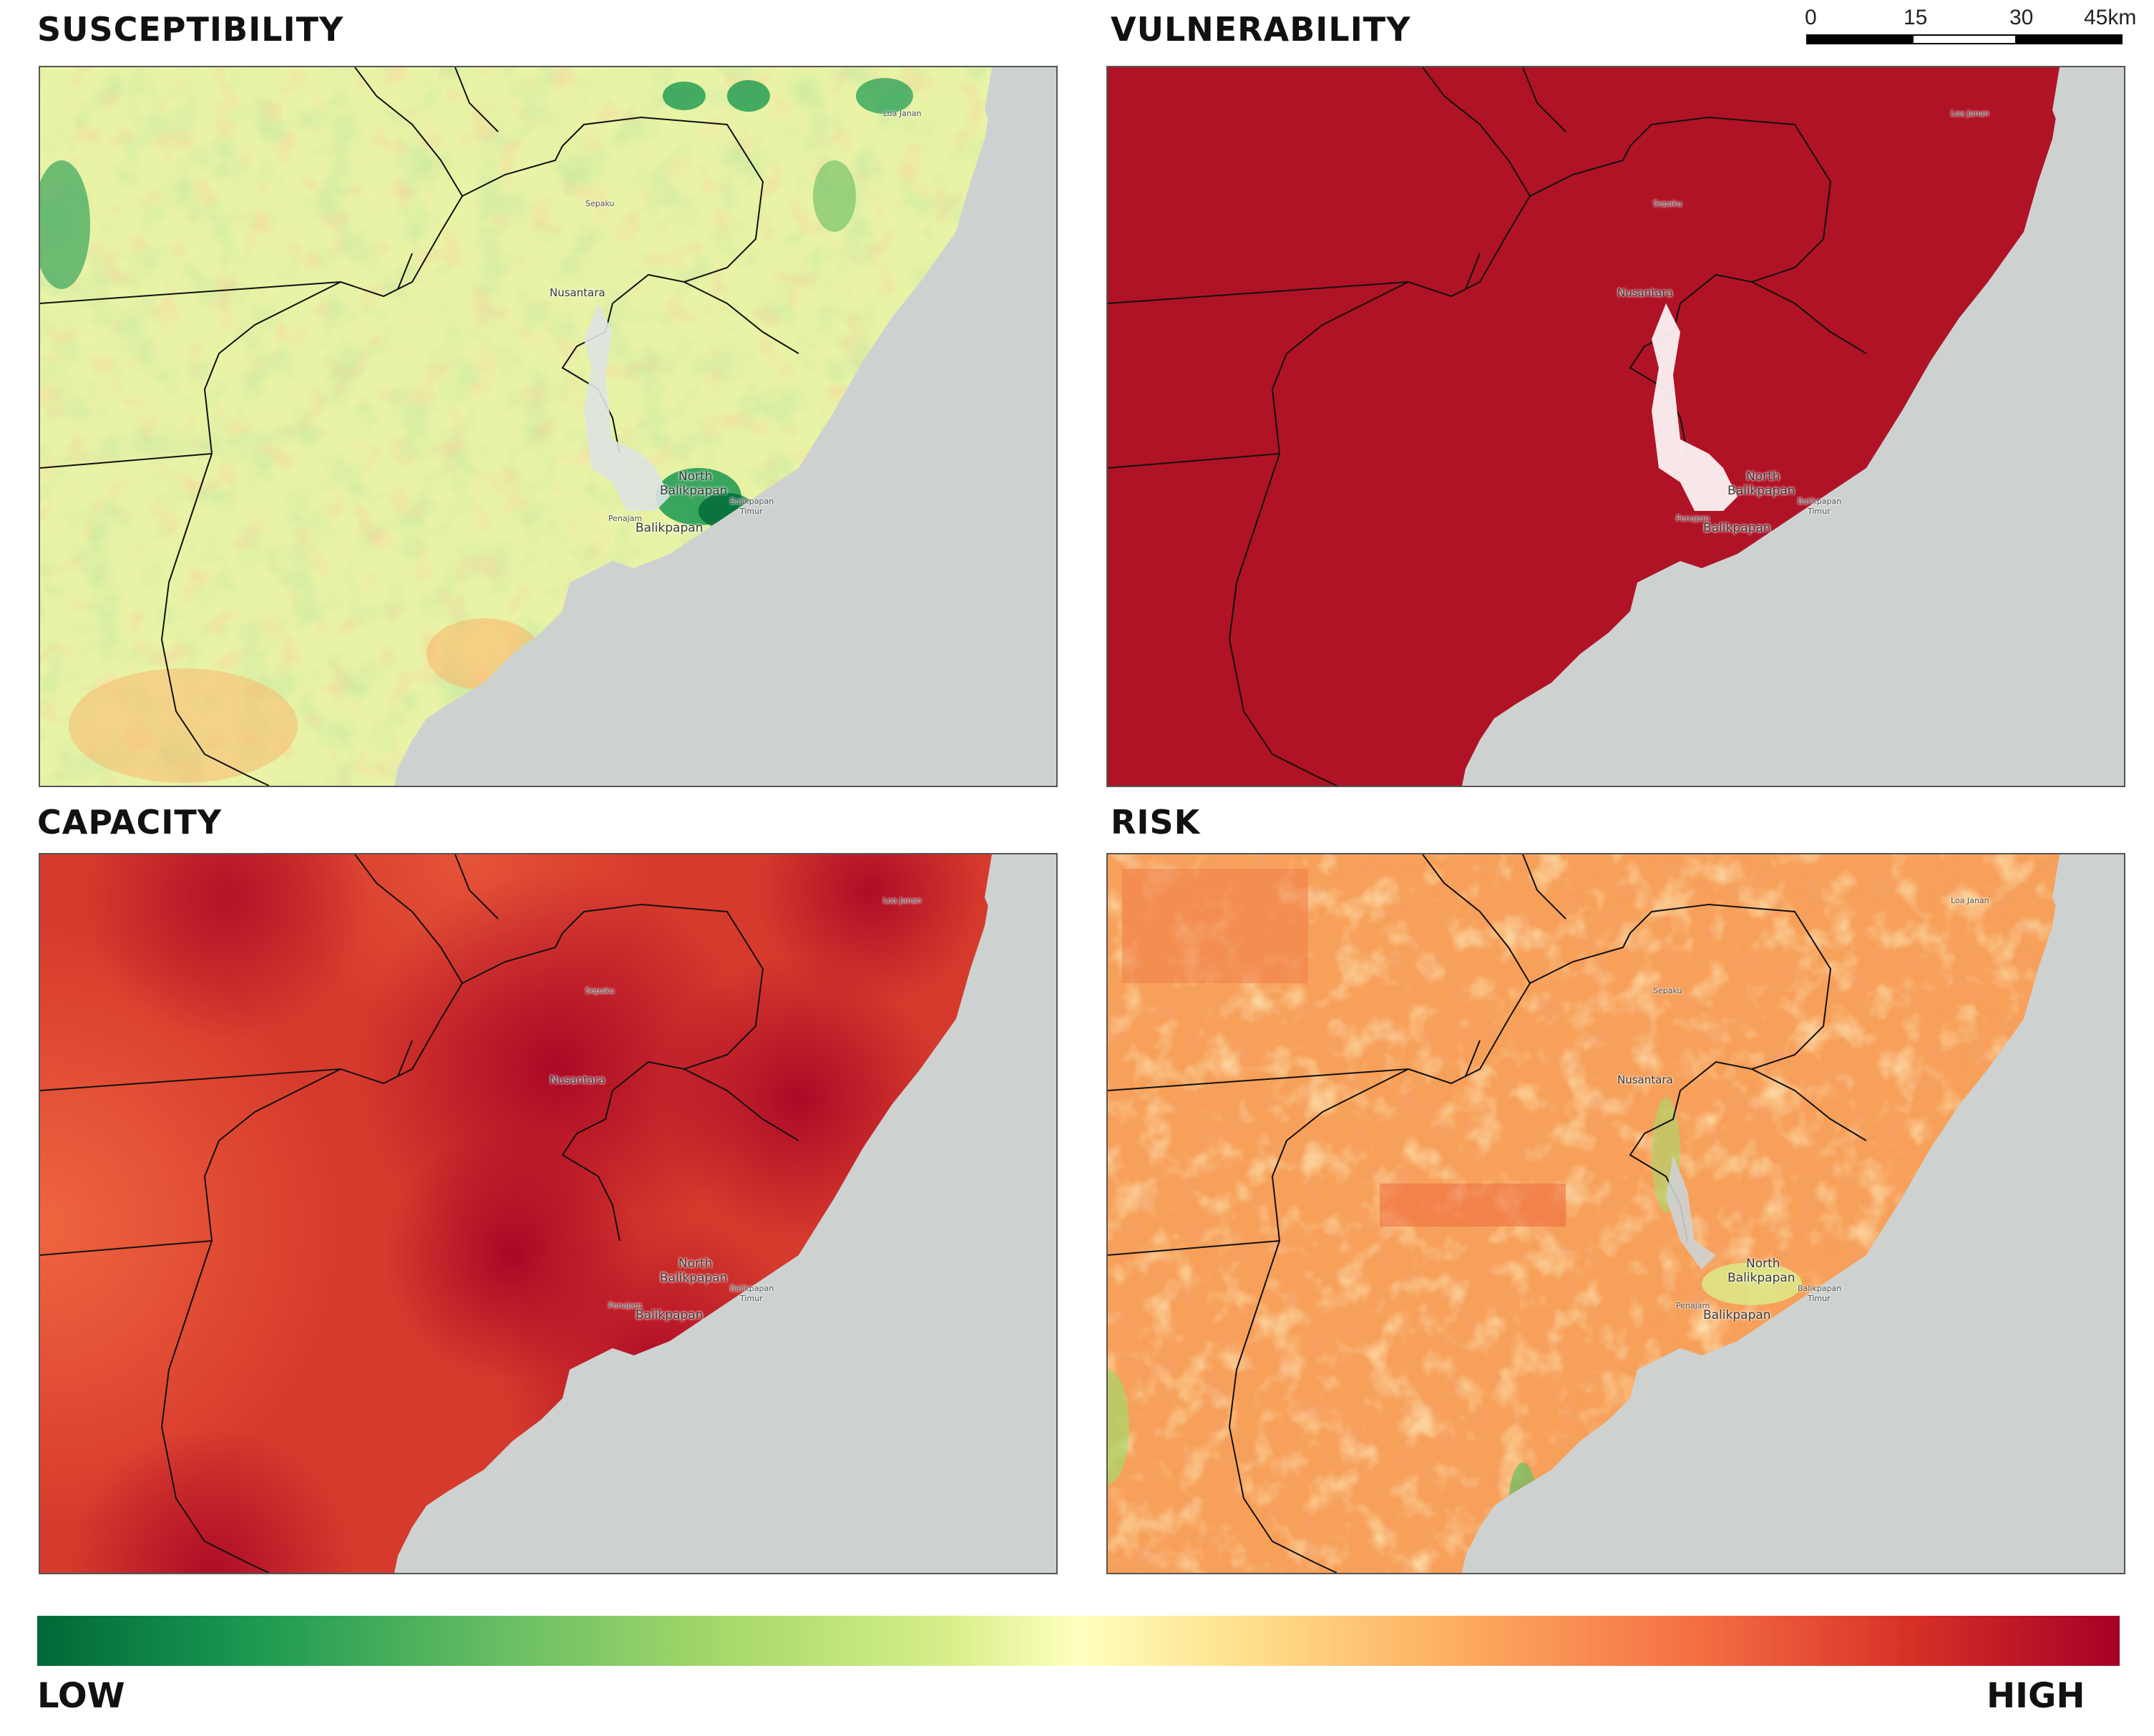  Describe the element at coordinates (191, 30) in the screenshot. I see `panel-title-susceptibility: SUSCEPTIBILITY` at that location.